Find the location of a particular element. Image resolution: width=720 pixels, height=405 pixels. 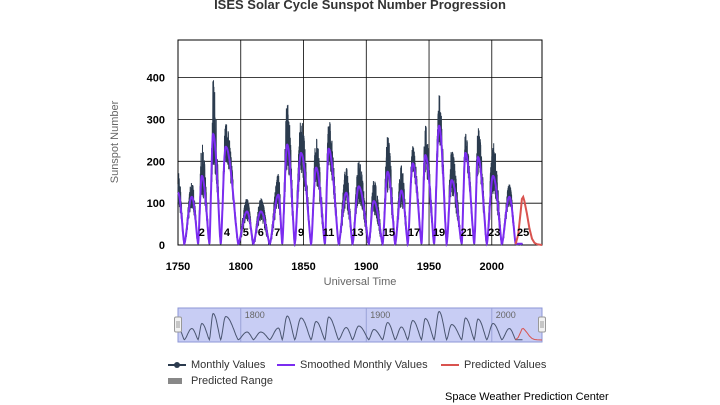

x-tick-label: 1800 is located at coordinates (241, 267).